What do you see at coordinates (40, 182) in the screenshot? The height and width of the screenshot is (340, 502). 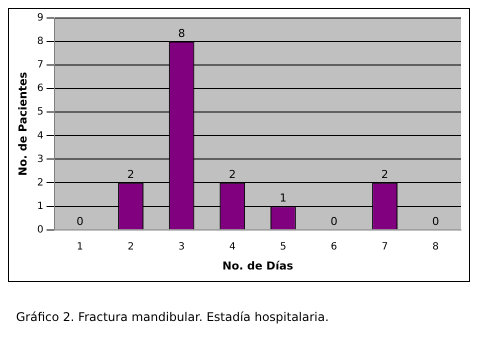 I see `y-tick-label: 2` at bounding box center [40, 182].